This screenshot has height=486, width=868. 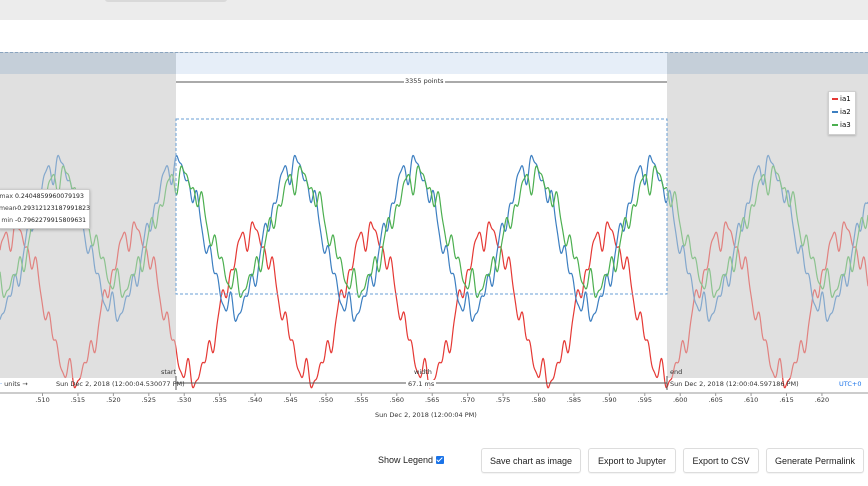 I want to click on units-marker: ·, so click(x=1, y=384).